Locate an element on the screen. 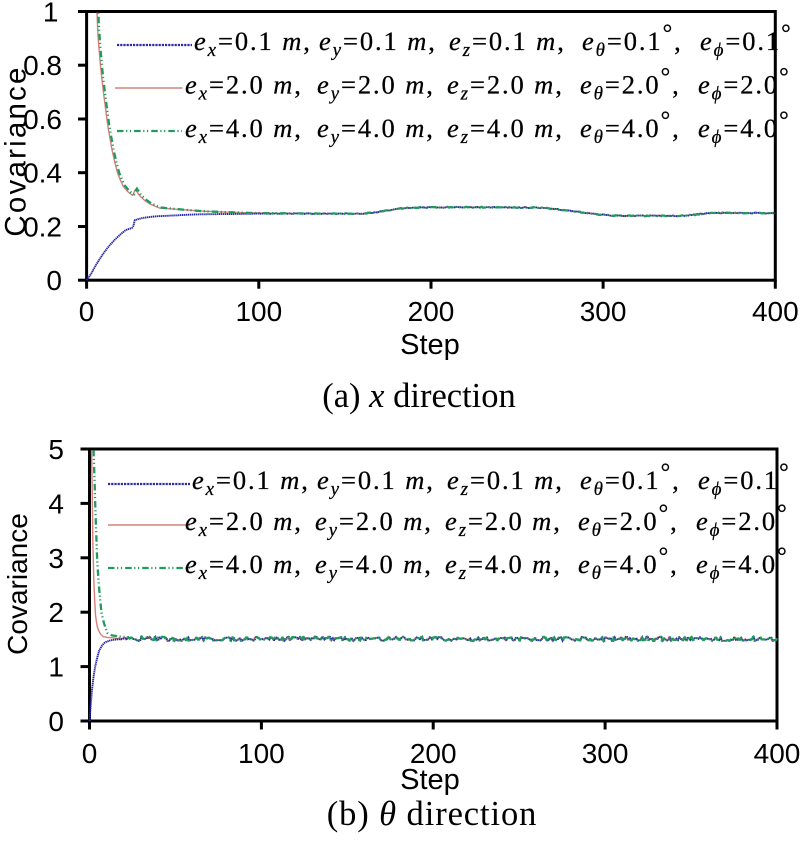  svg-text: 0.4 is located at coordinates (42, 173).